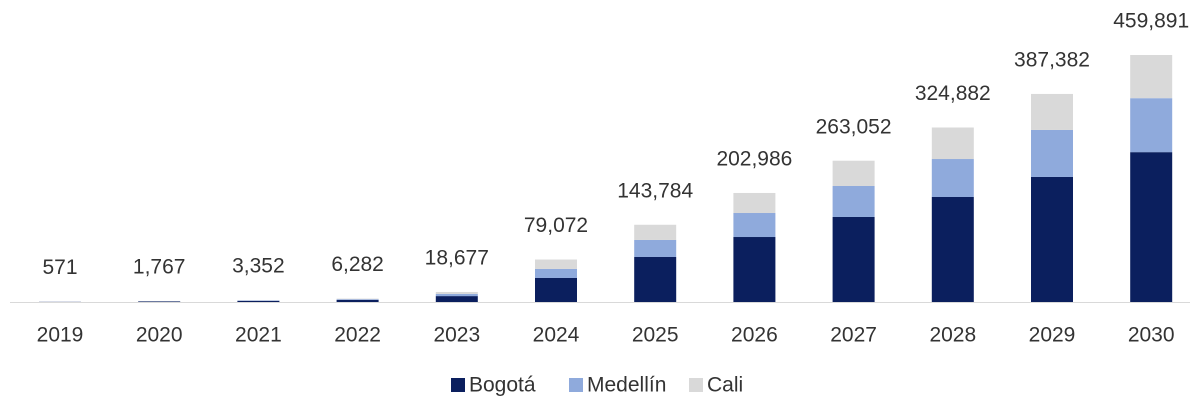 This screenshot has width=1199, height=402. Describe the element at coordinates (854, 126) in the screenshot. I see `total-label: 263,052` at that location.